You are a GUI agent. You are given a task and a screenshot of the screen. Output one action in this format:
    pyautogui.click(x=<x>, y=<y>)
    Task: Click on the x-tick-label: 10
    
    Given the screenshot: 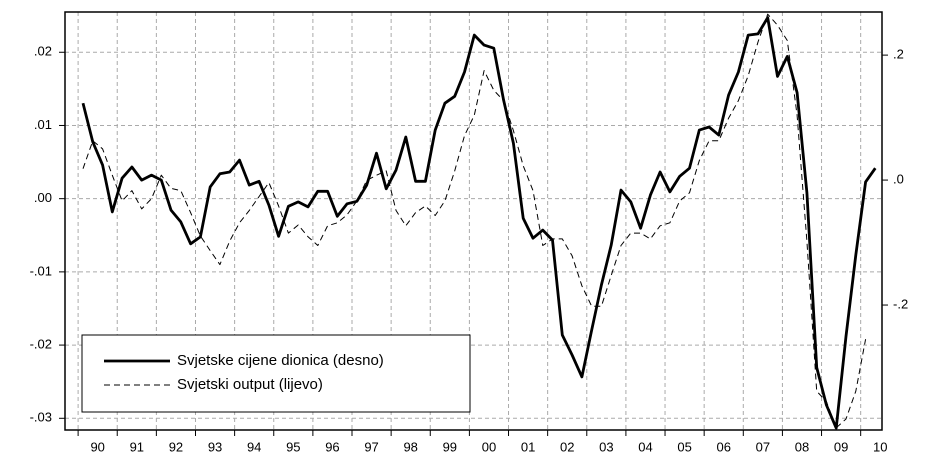 What is the action you would take?
    pyautogui.click(x=880, y=446)
    